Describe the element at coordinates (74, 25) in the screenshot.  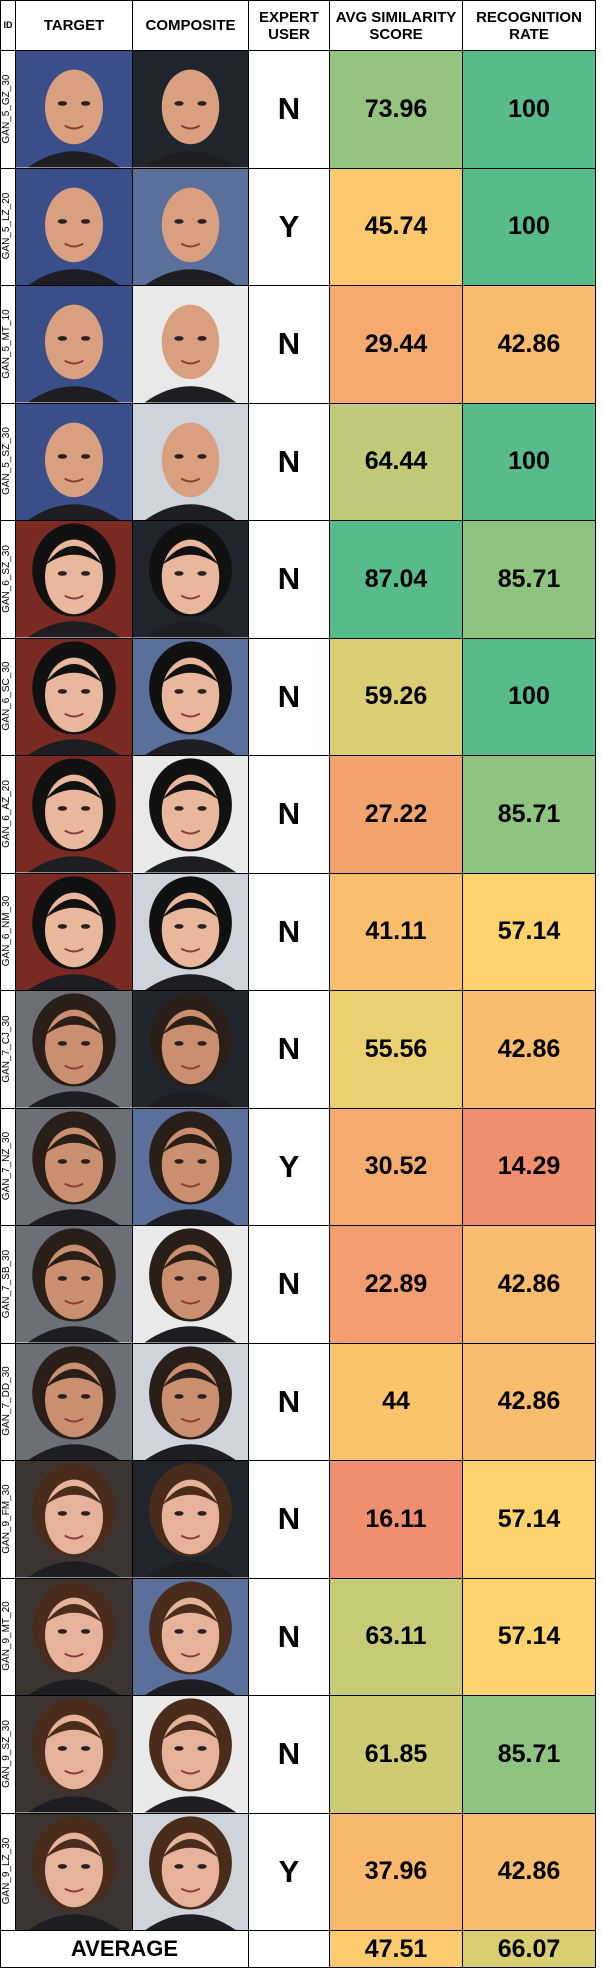
I see `column-header: TARGET` at that location.